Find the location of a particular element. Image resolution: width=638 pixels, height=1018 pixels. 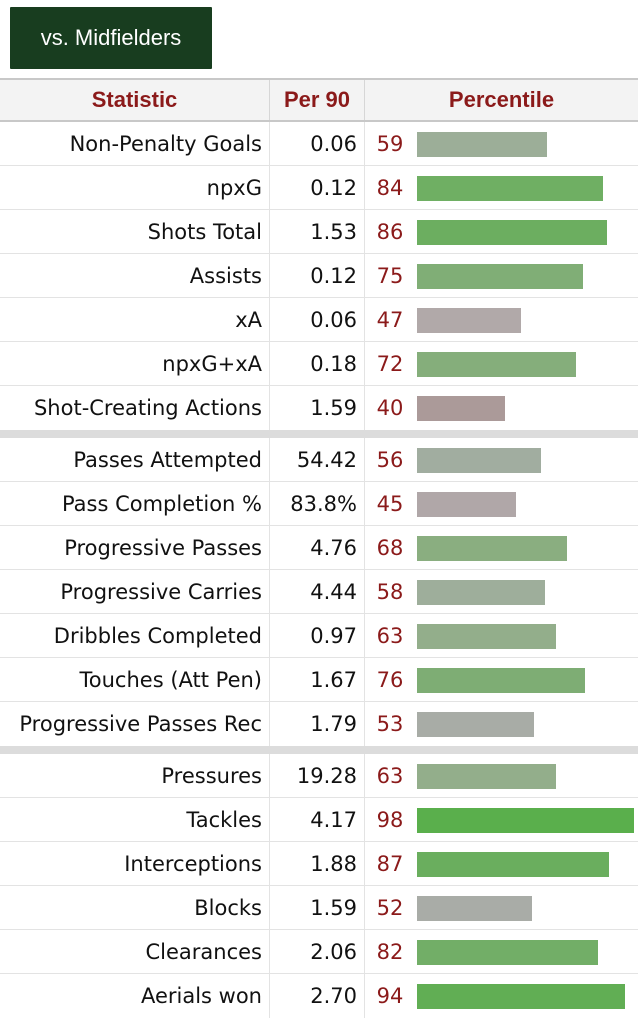

statistic-name: Progressive Passes Rec is located at coordinates (135, 724).